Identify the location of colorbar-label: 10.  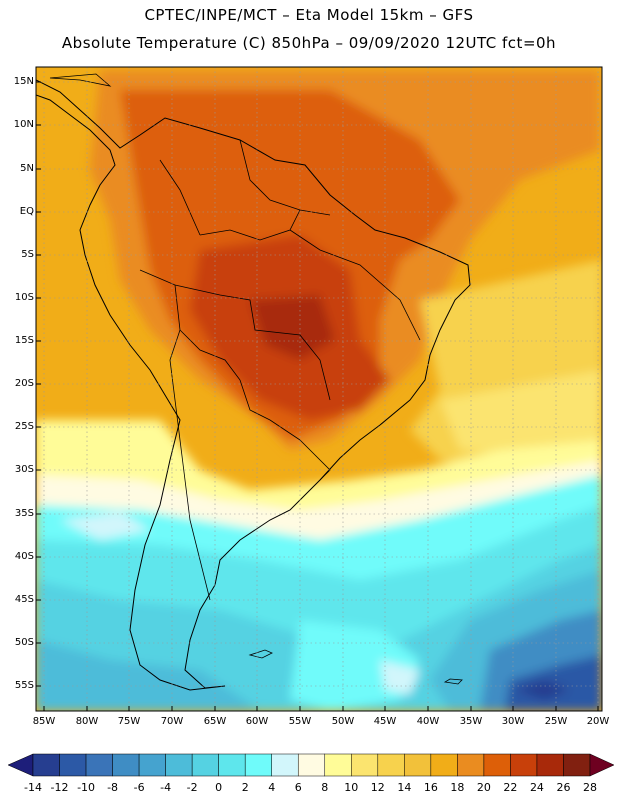
(351, 787).